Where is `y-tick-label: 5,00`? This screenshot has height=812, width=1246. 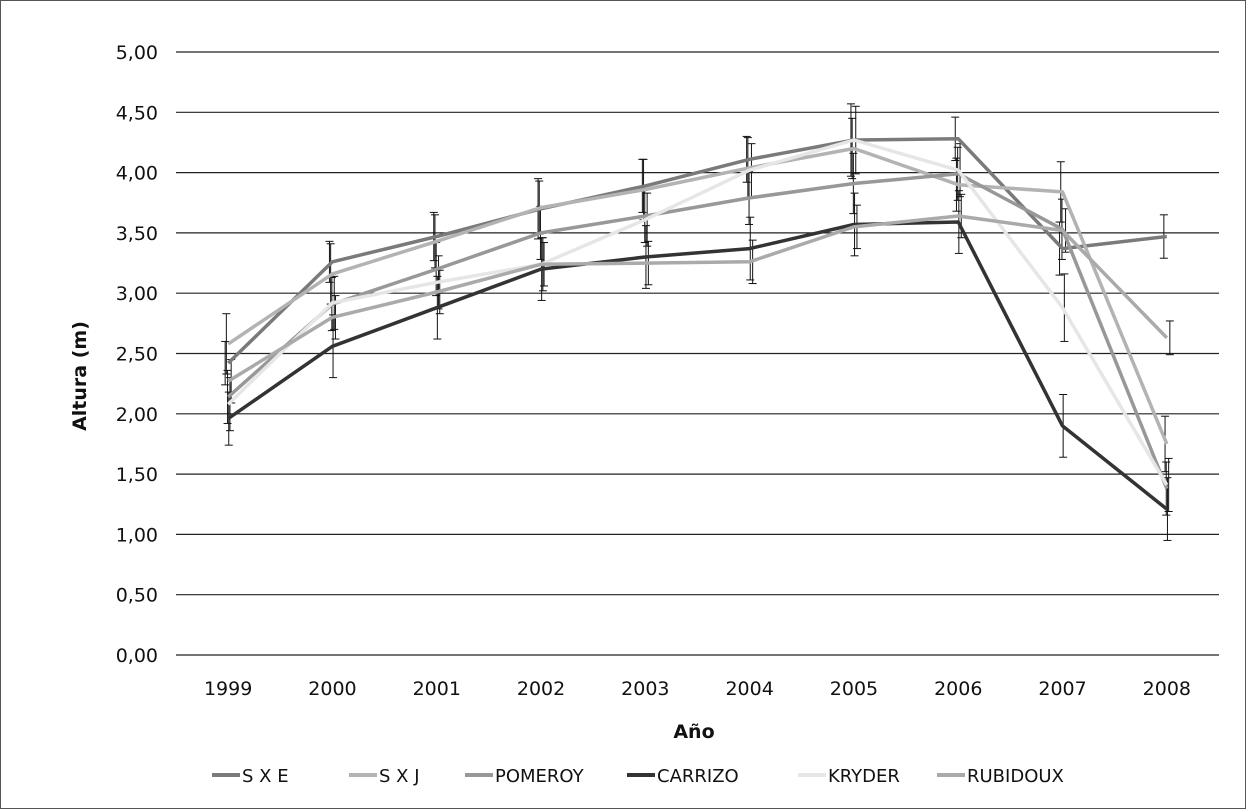
y-tick-label: 5,00 is located at coordinates (137, 53).